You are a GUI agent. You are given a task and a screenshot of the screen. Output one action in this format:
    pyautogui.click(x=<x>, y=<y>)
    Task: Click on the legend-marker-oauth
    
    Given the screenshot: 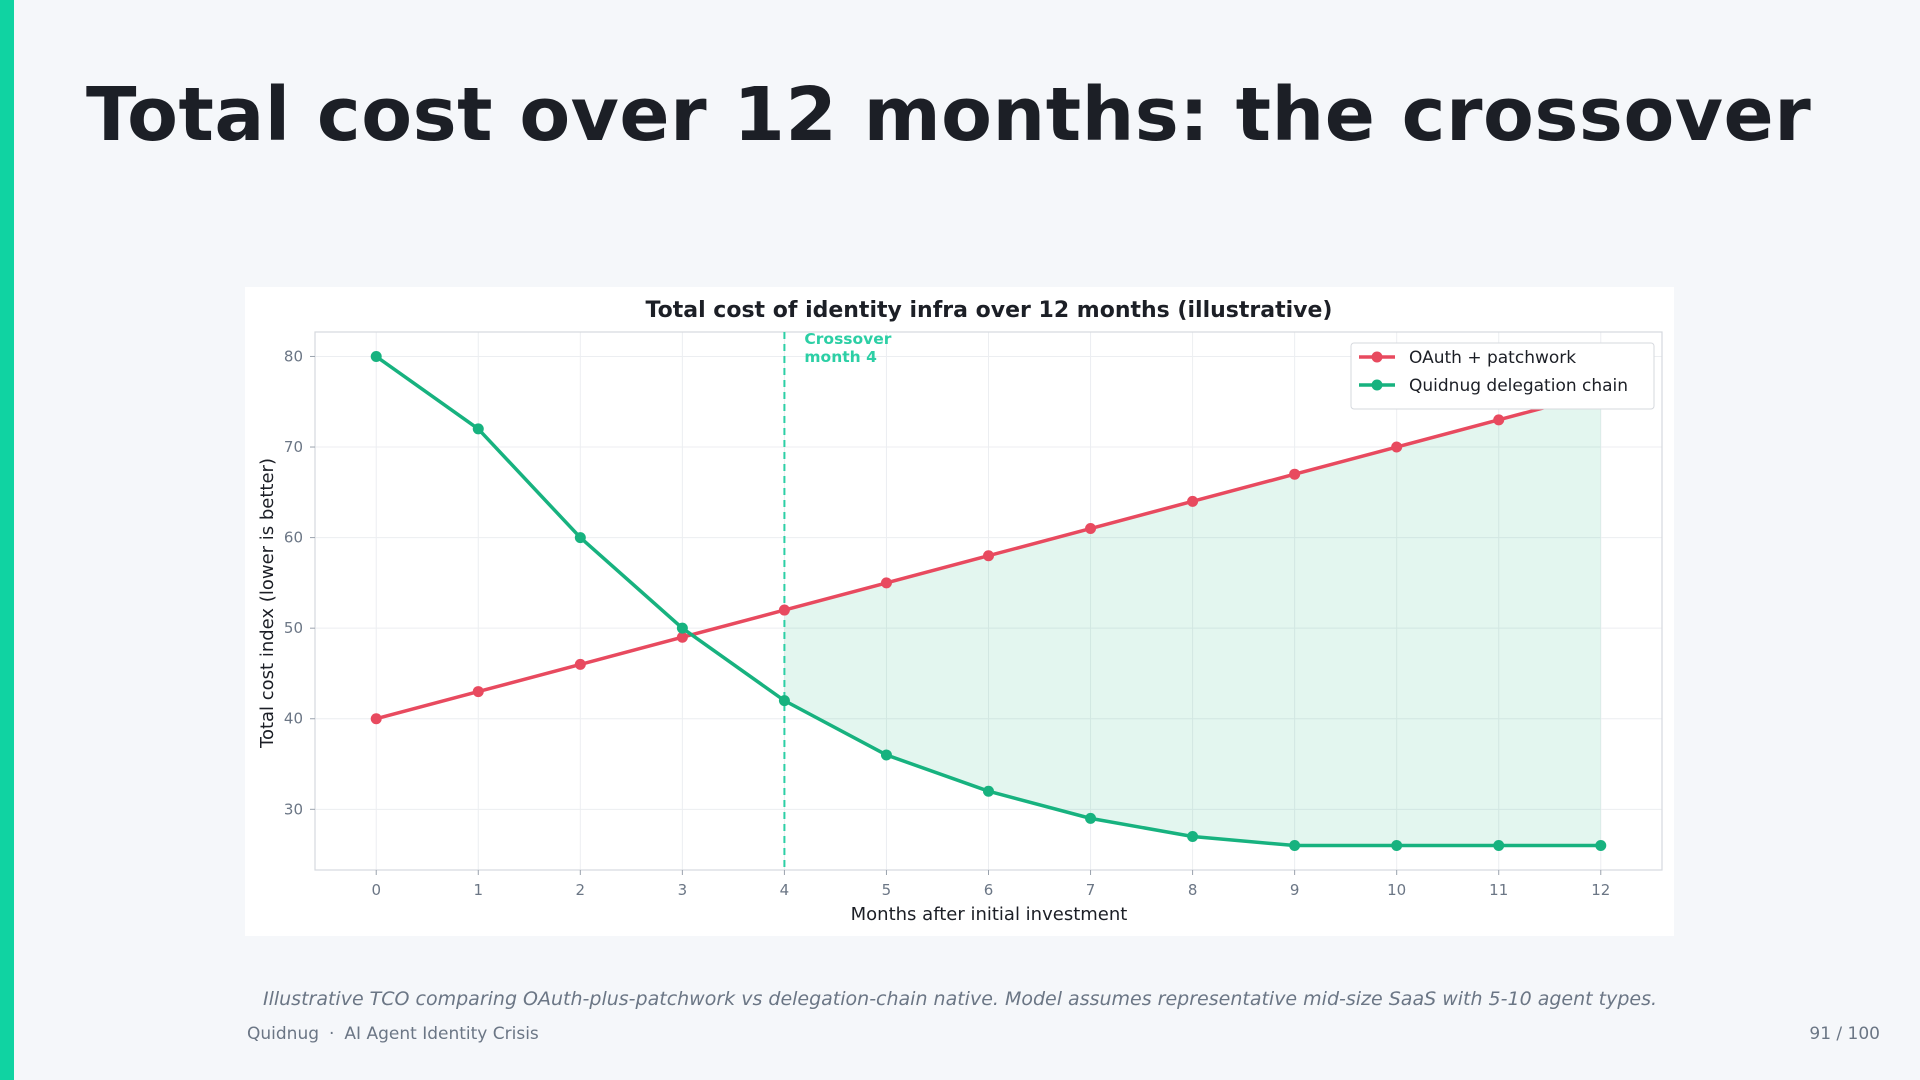 What is the action you would take?
    pyautogui.click(x=1377, y=357)
    